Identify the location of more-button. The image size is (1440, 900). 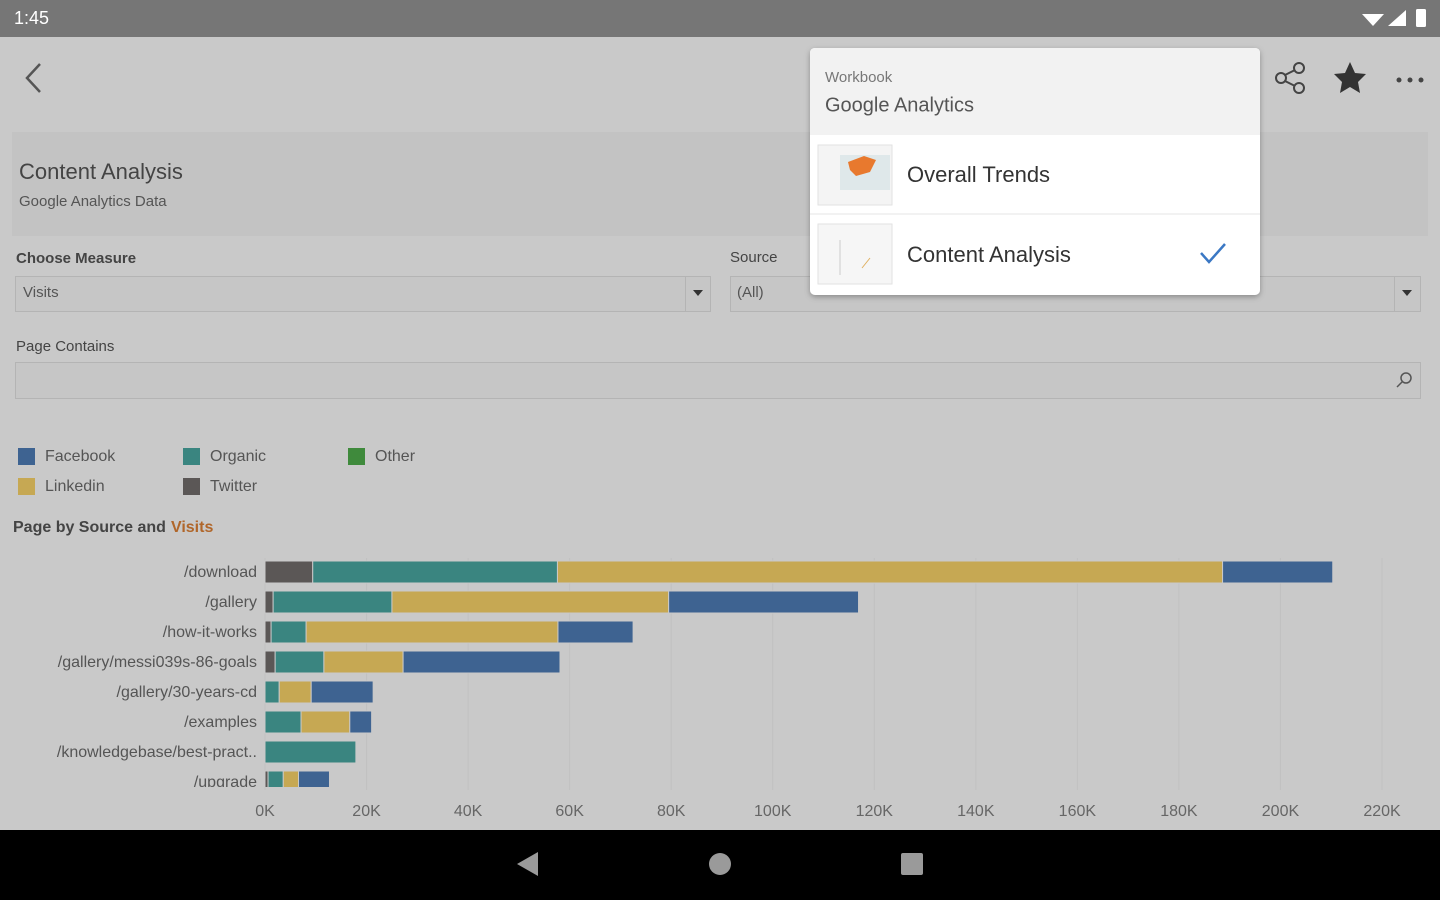
(1410, 80).